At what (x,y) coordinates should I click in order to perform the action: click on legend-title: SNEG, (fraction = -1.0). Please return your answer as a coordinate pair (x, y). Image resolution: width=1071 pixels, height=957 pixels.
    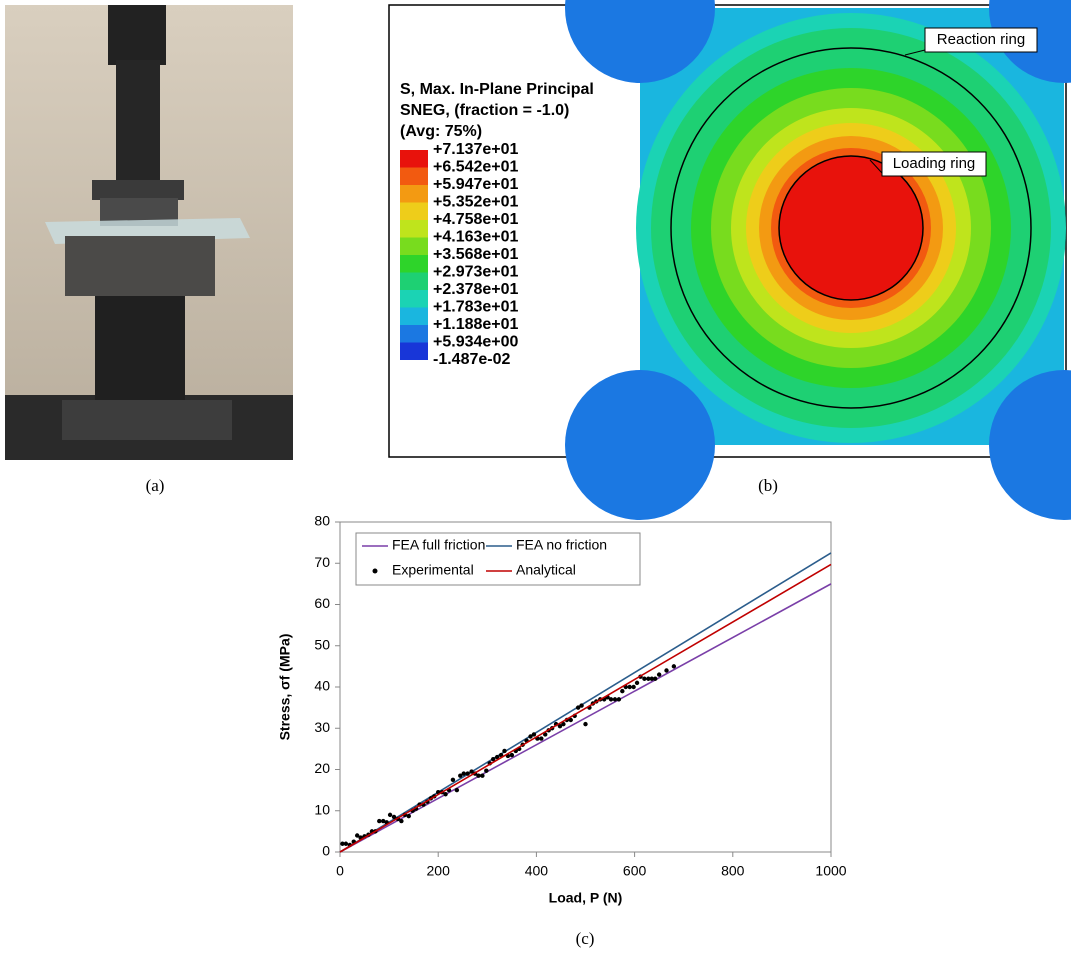
    Looking at the image, I should click on (484, 110).